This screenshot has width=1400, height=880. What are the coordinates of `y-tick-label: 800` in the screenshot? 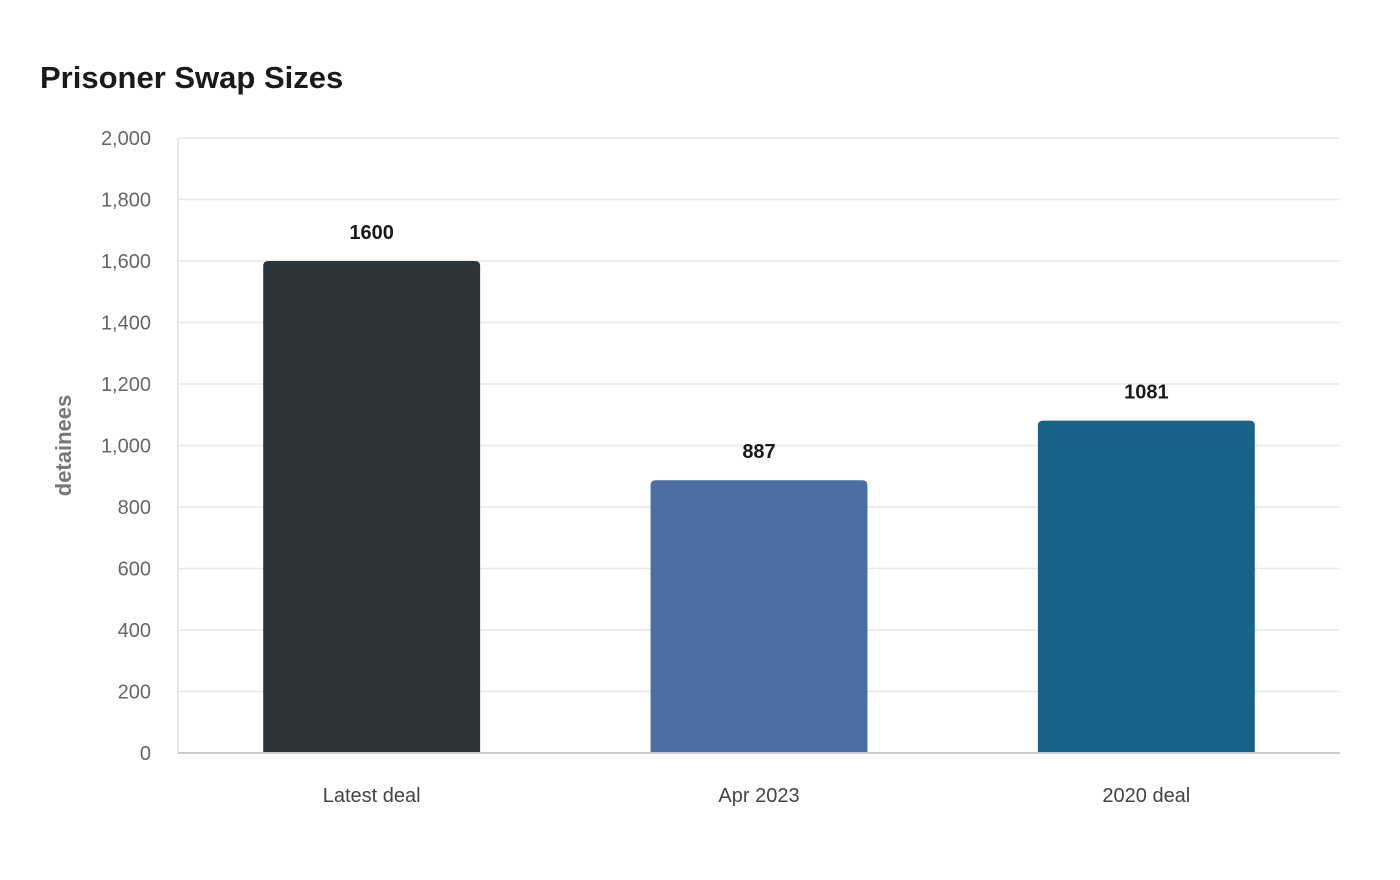 It's located at (134, 508).